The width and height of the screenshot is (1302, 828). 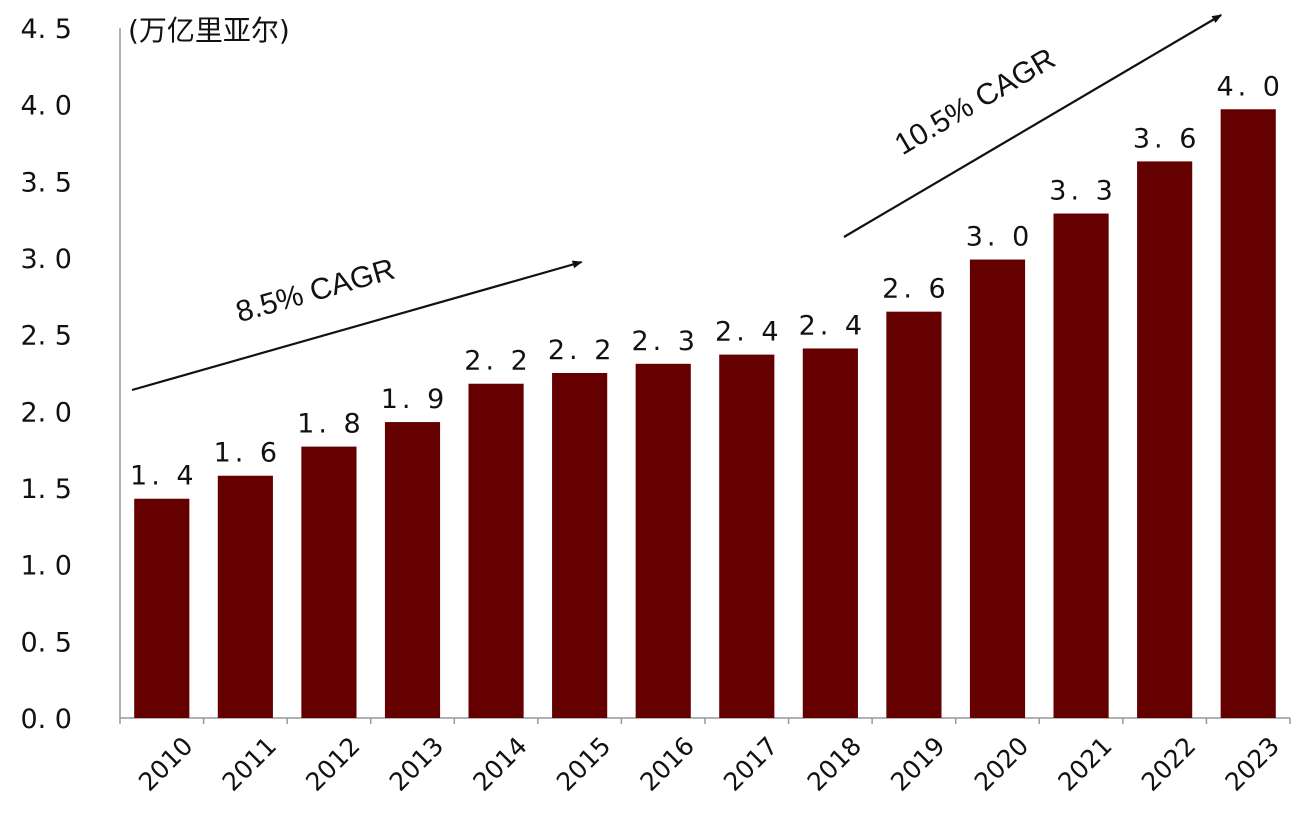 What do you see at coordinates (1167, 138) in the screenshot?
I see `data-label-2022: 3. 6` at bounding box center [1167, 138].